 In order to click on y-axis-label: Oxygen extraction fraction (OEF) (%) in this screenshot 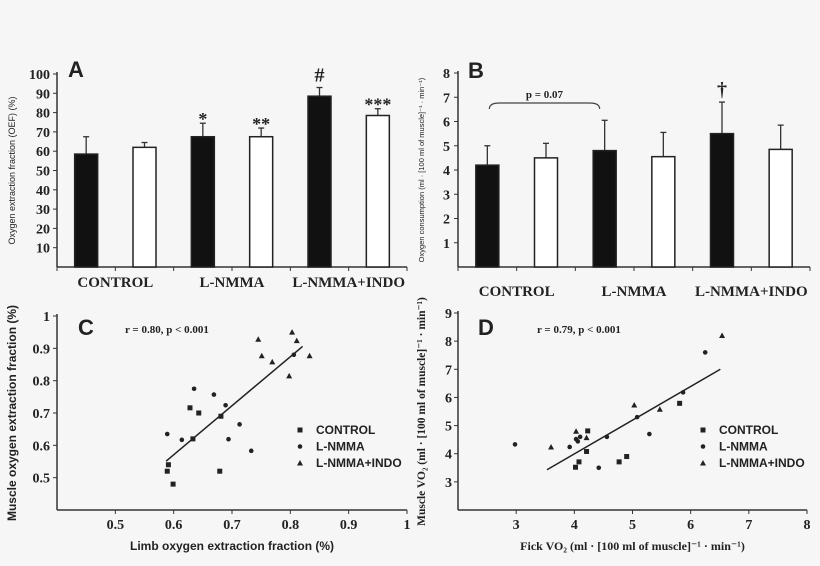, I will do `click(12, 170)`.